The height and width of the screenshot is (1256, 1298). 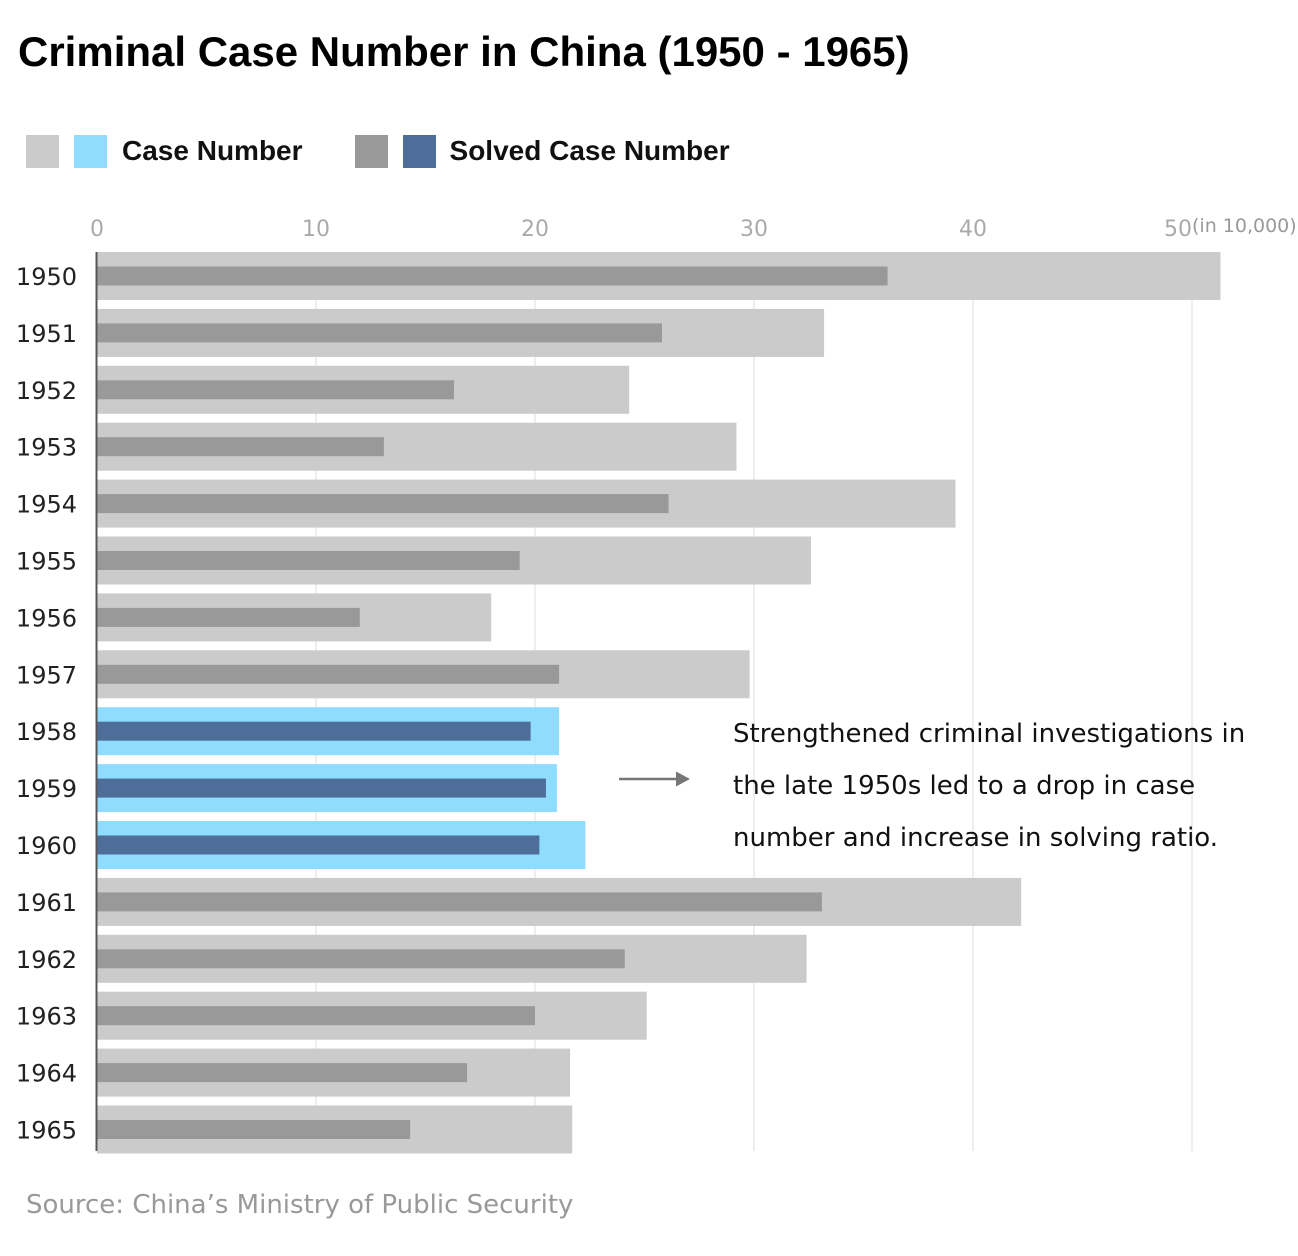 I want to click on solved-bar-1964, so click(x=282, y=1073).